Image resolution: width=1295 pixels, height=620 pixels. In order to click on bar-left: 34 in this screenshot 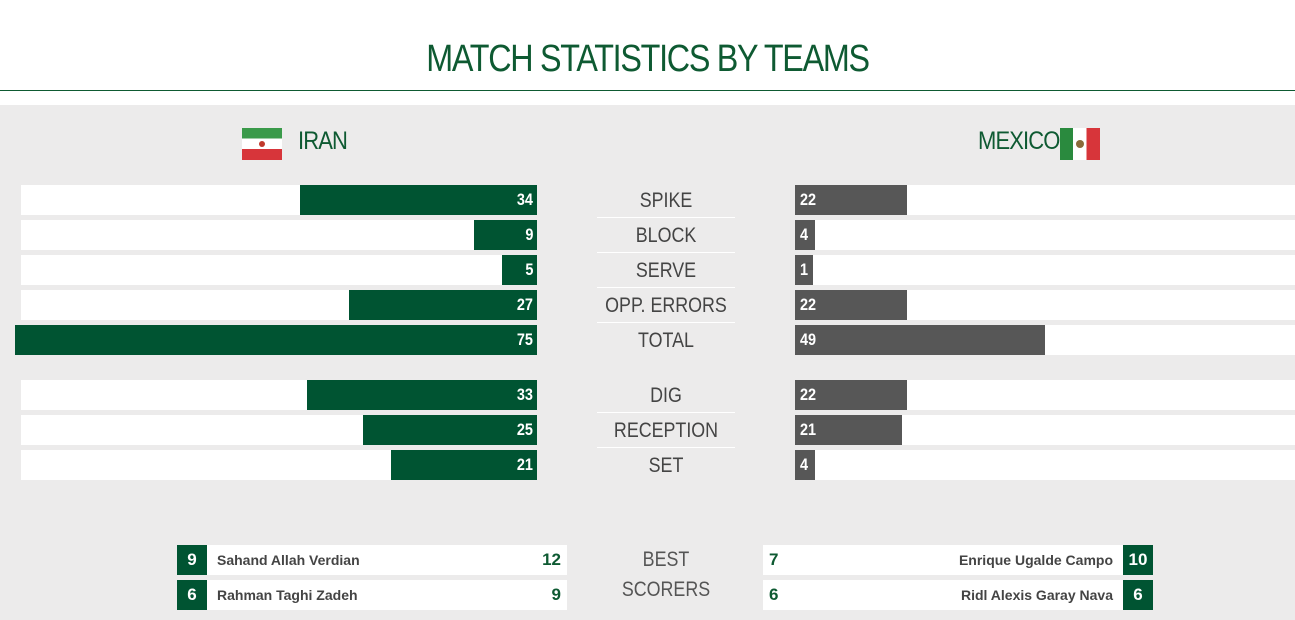, I will do `click(418, 200)`.